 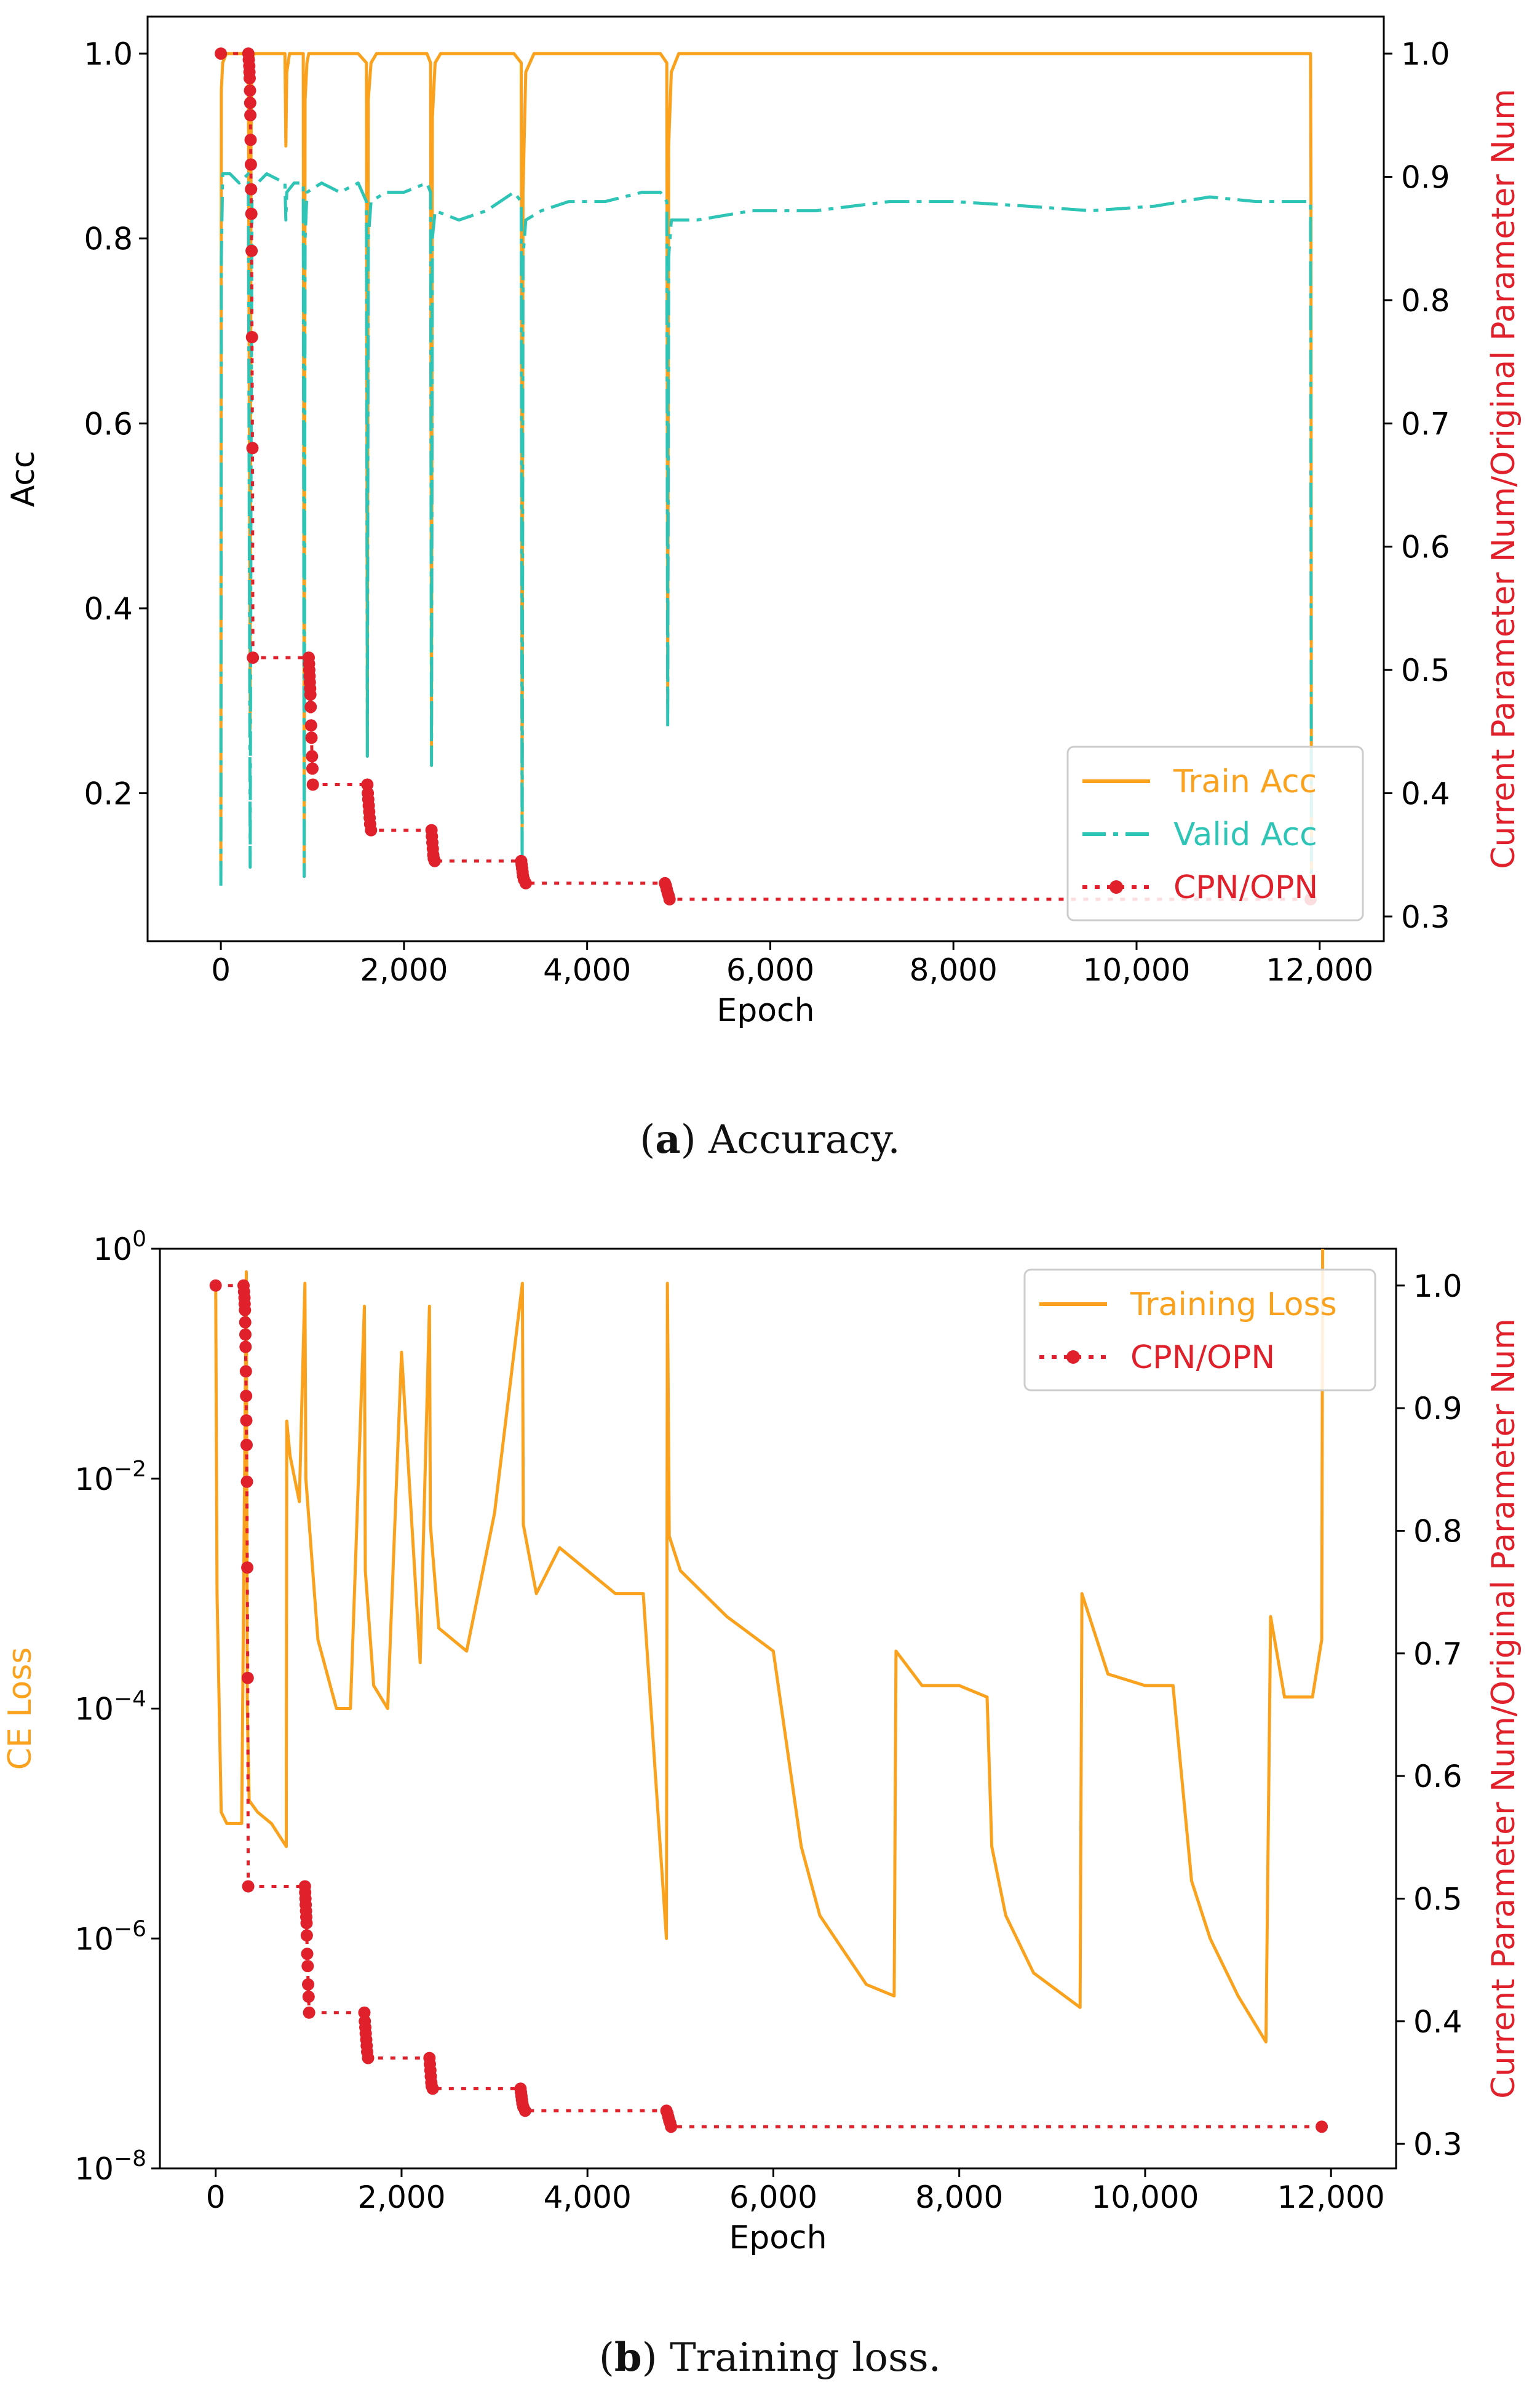 What do you see at coordinates (1234, 1304) in the screenshot?
I see `legend-label: Training Loss` at bounding box center [1234, 1304].